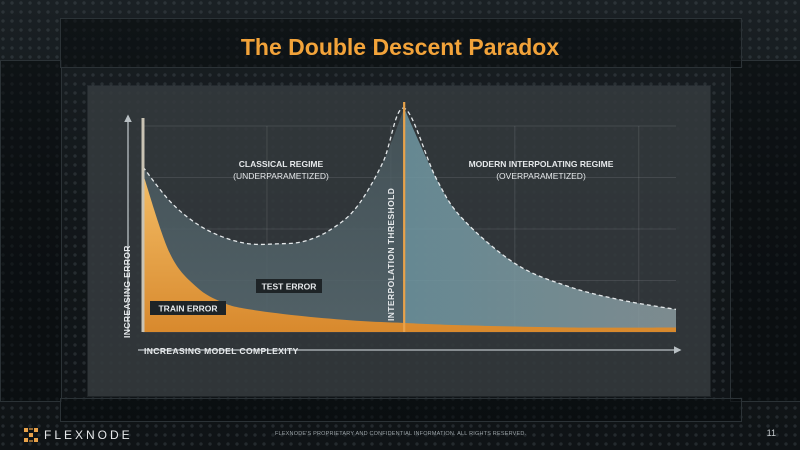 This screenshot has height=450, width=800. Describe the element at coordinates (771, 433) in the screenshot. I see `page-number: 11` at that location.